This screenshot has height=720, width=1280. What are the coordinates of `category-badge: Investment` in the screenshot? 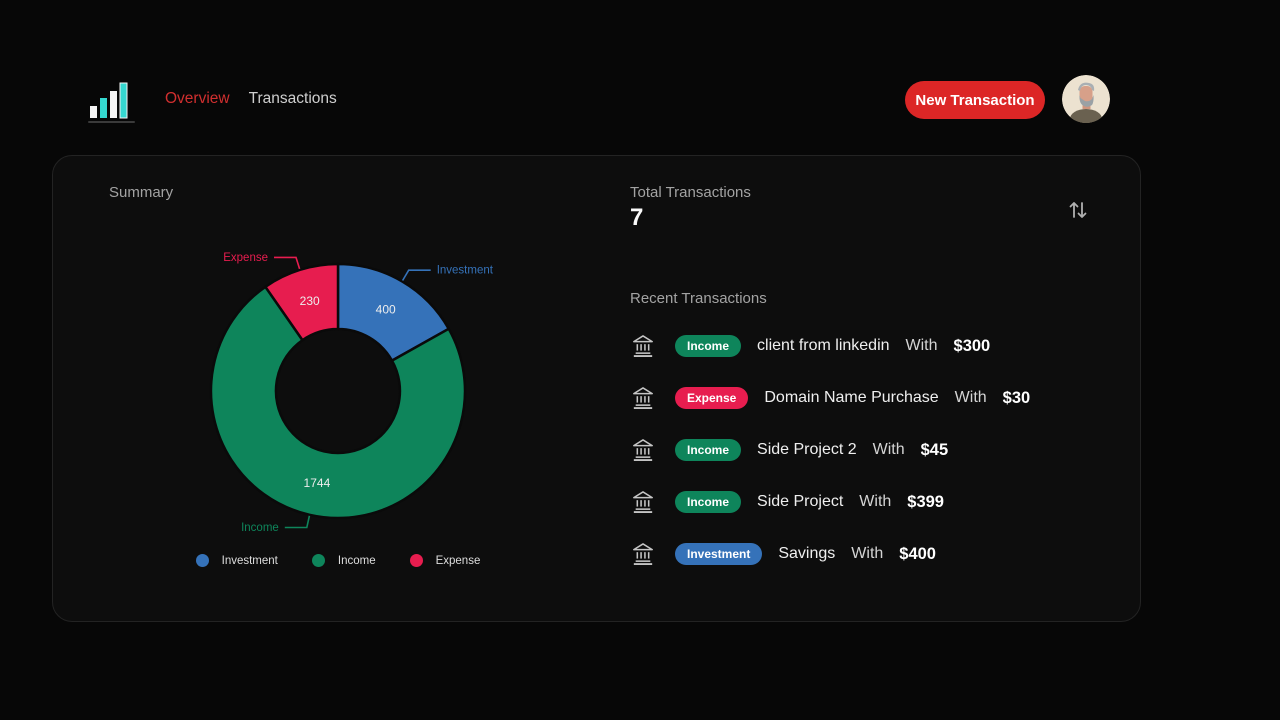 It's located at (719, 554).